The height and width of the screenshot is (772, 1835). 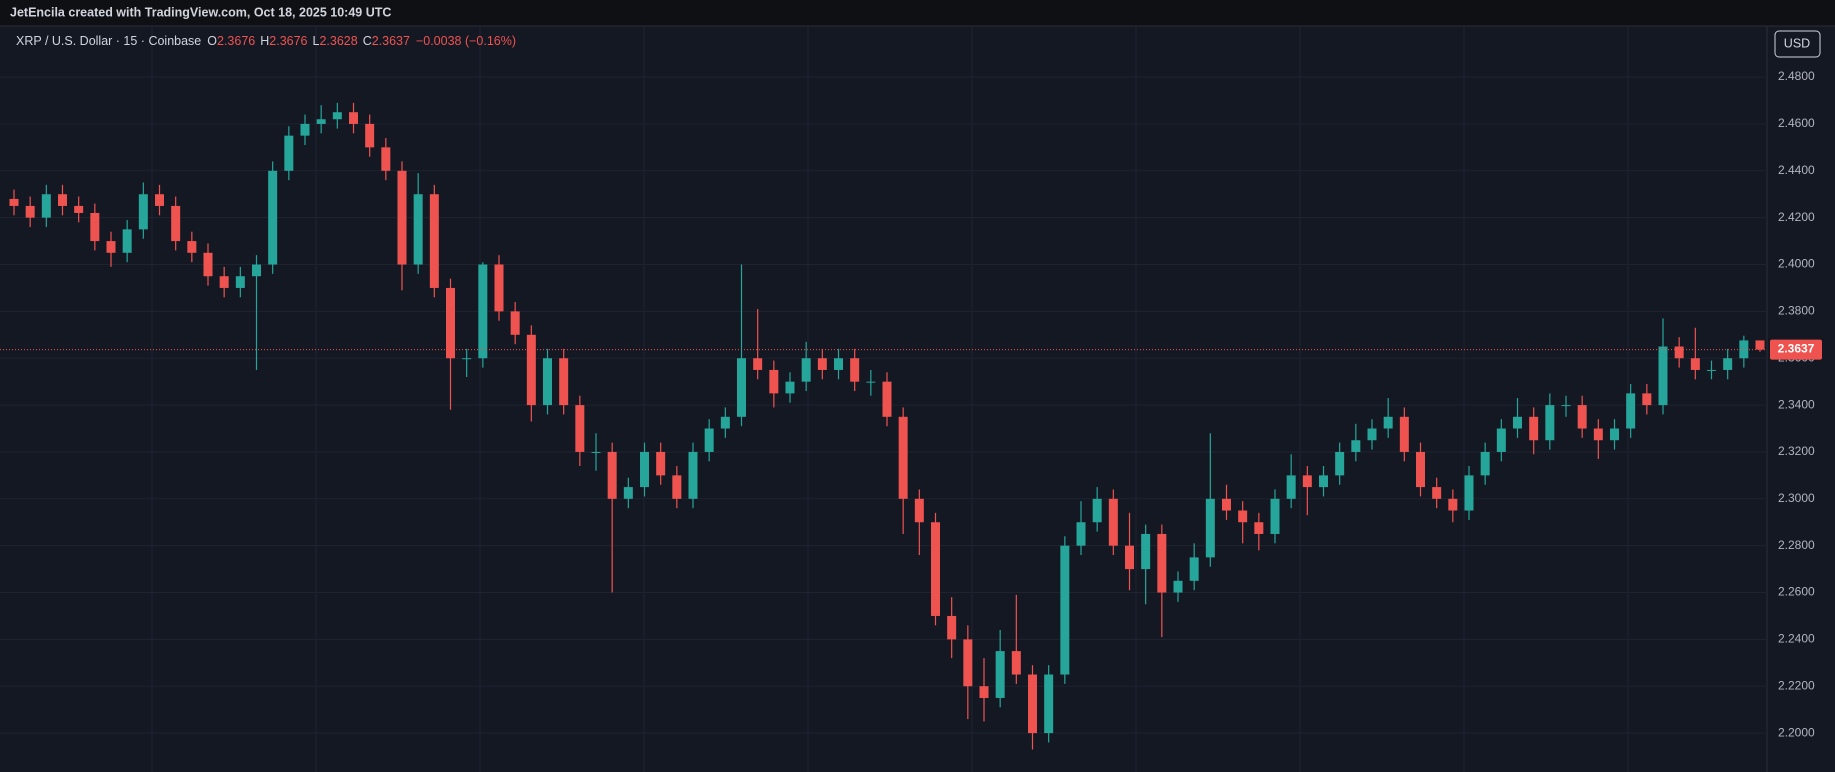 I want to click on last-price-label: 2.3637, so click(x=1796, y=349).